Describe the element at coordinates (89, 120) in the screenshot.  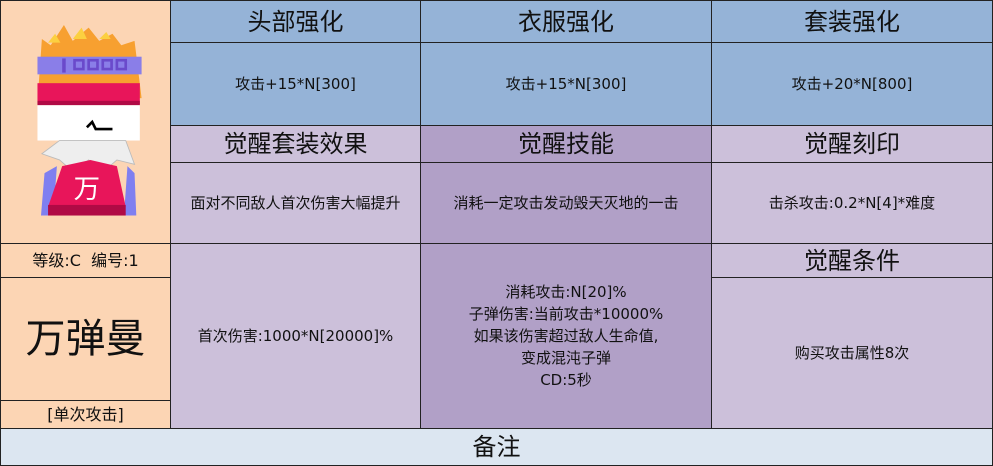
I see `character-sprite-icon: 万` at that location.